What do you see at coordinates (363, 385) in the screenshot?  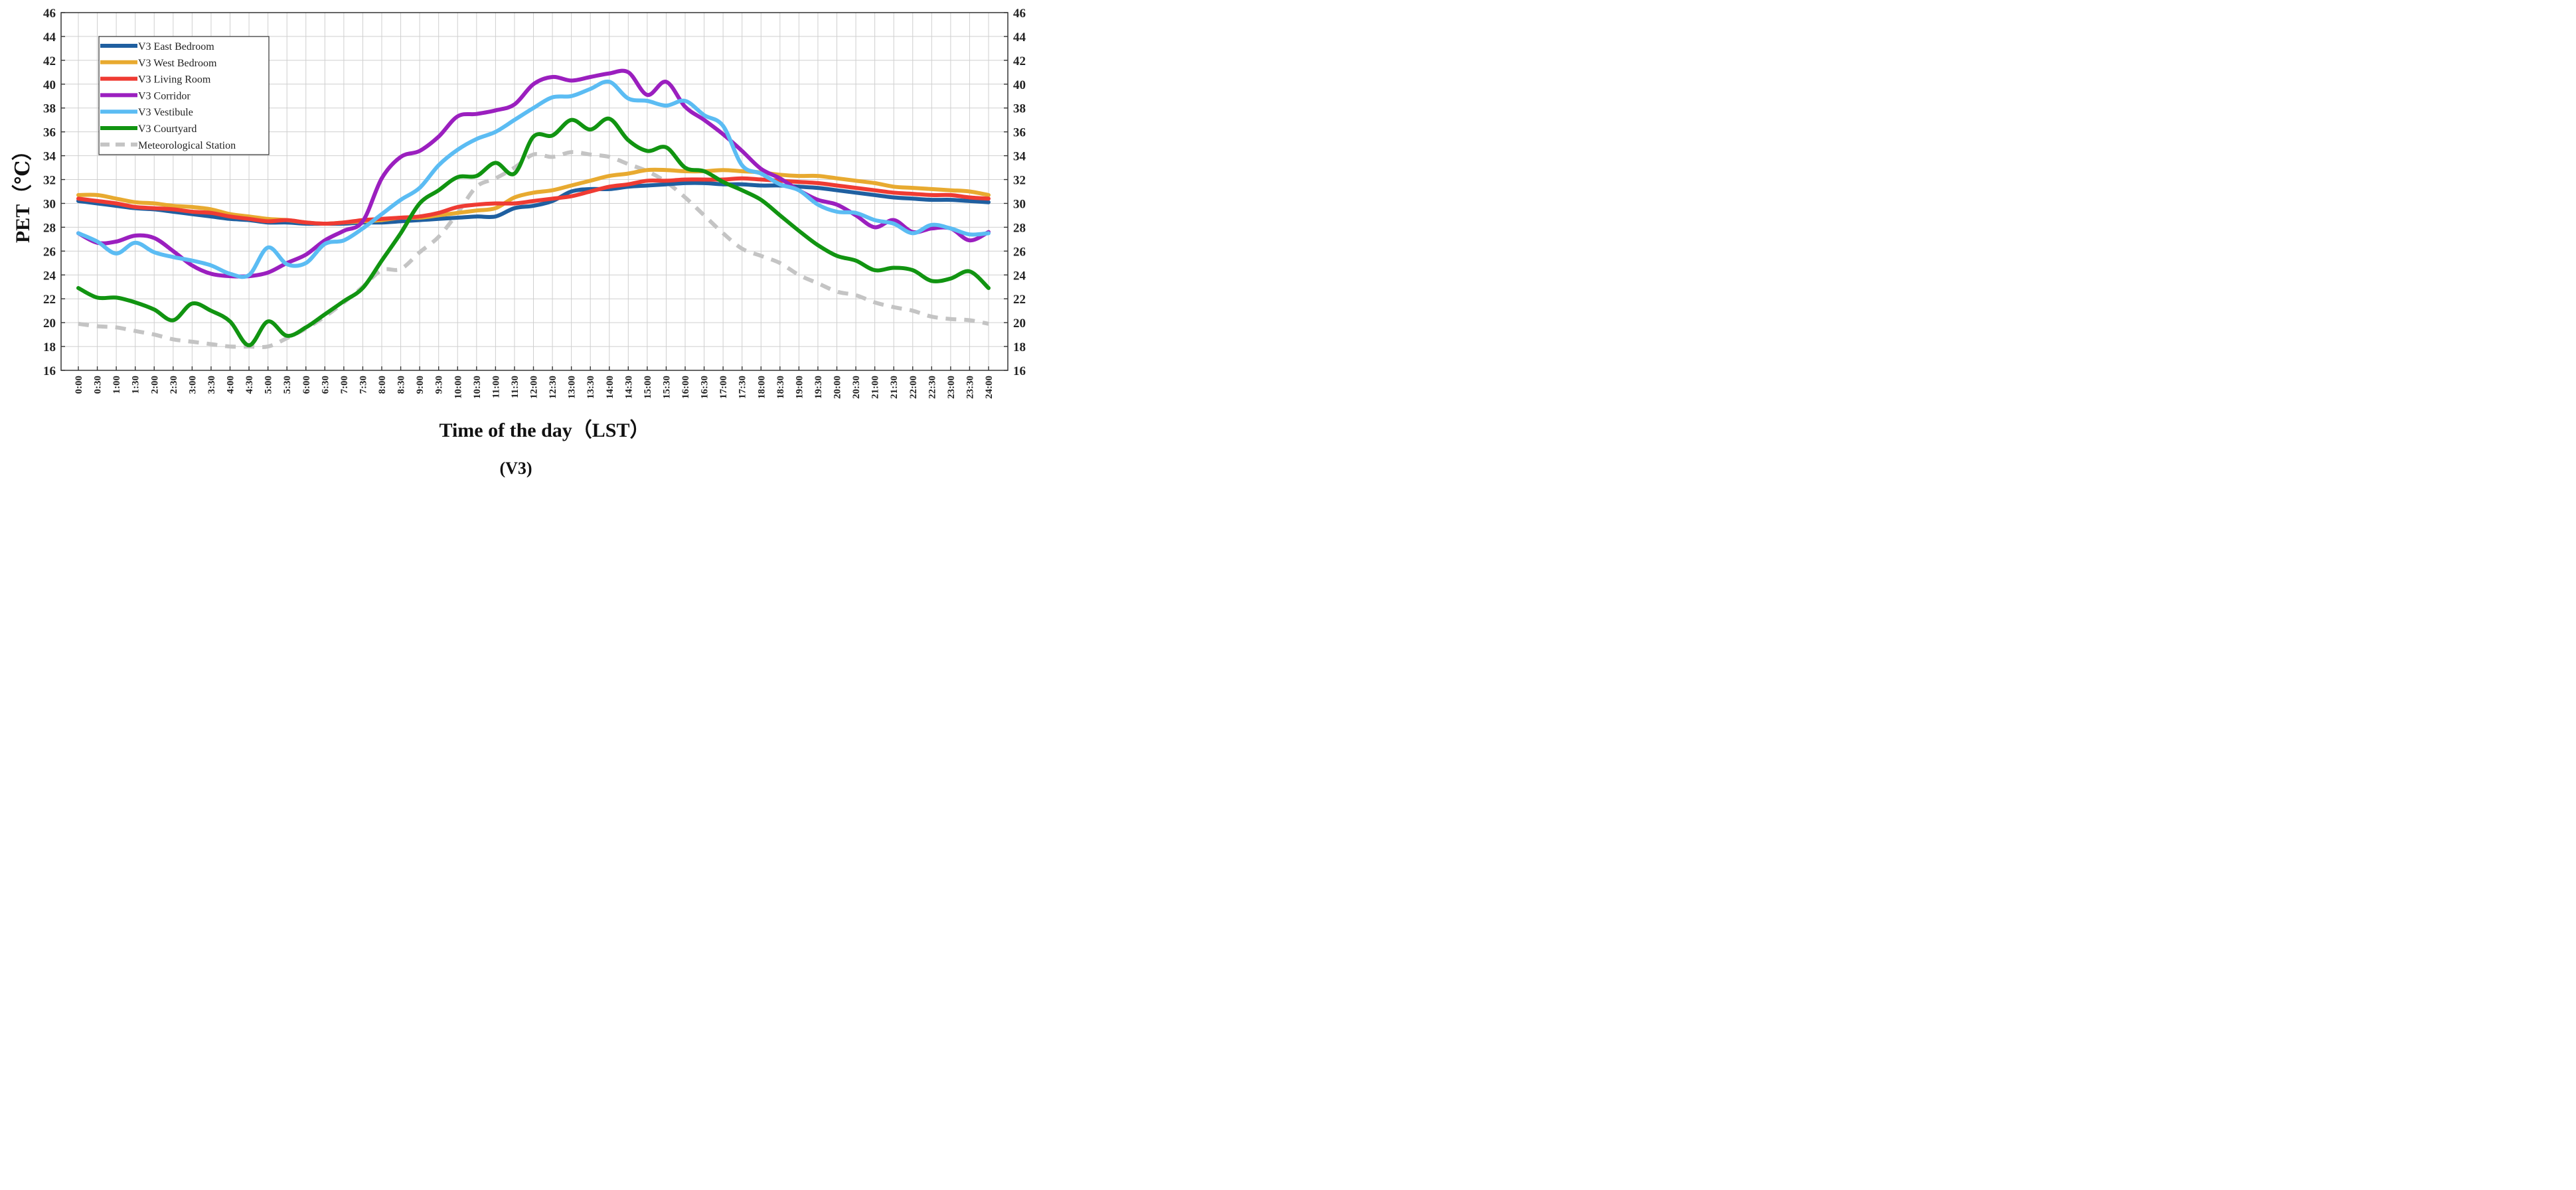 I see `x-tick-label: 7:30` at bounding box center [363, 385].